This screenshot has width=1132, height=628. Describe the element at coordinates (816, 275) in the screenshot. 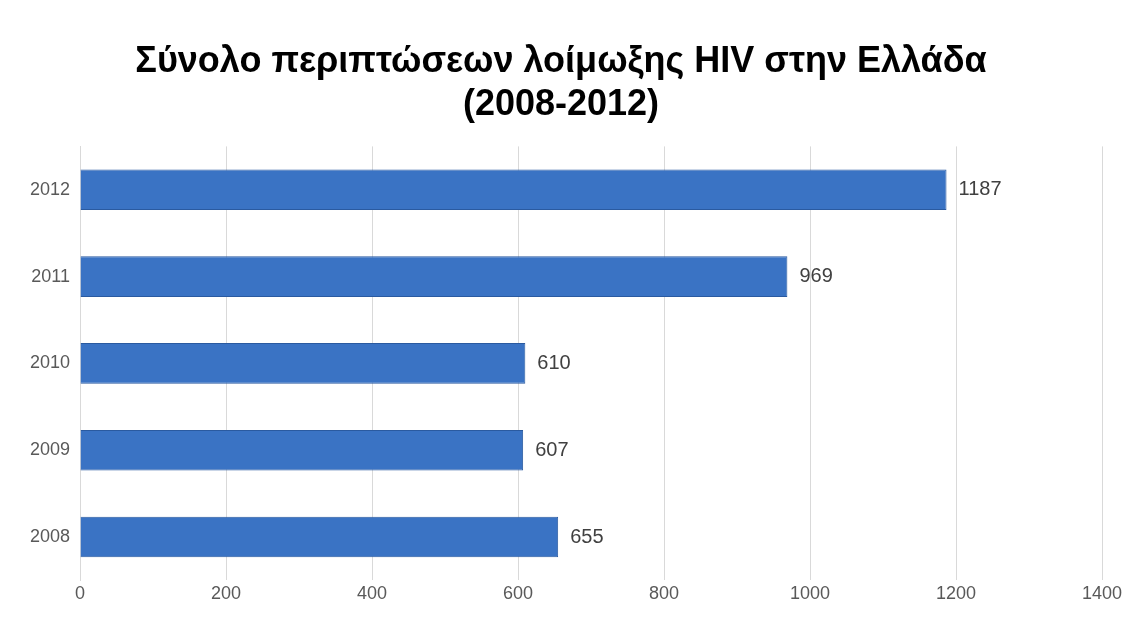

I see `data-label: 969` at that location.